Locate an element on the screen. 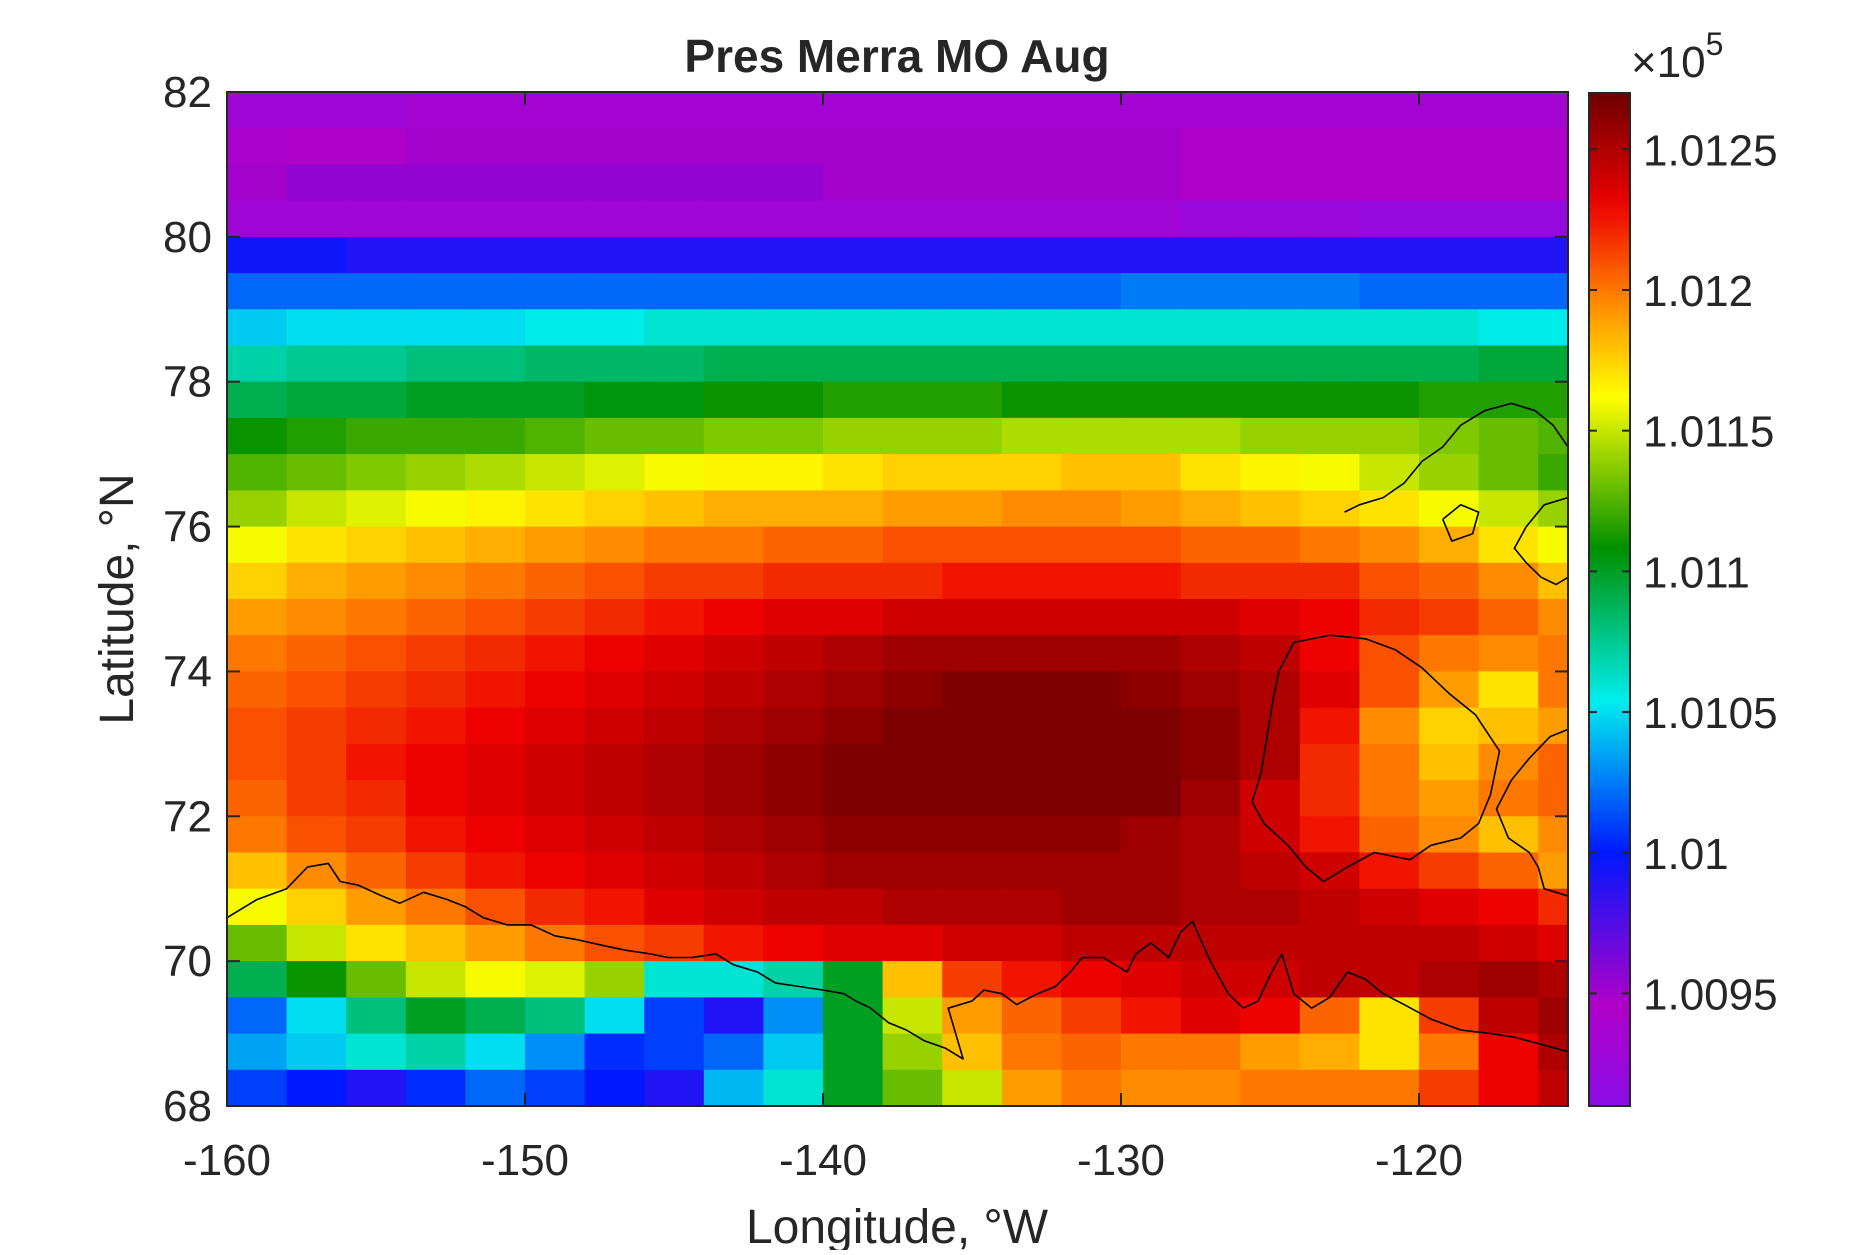  coastline-alaska-north-slope is located at coordinates (897, 961).